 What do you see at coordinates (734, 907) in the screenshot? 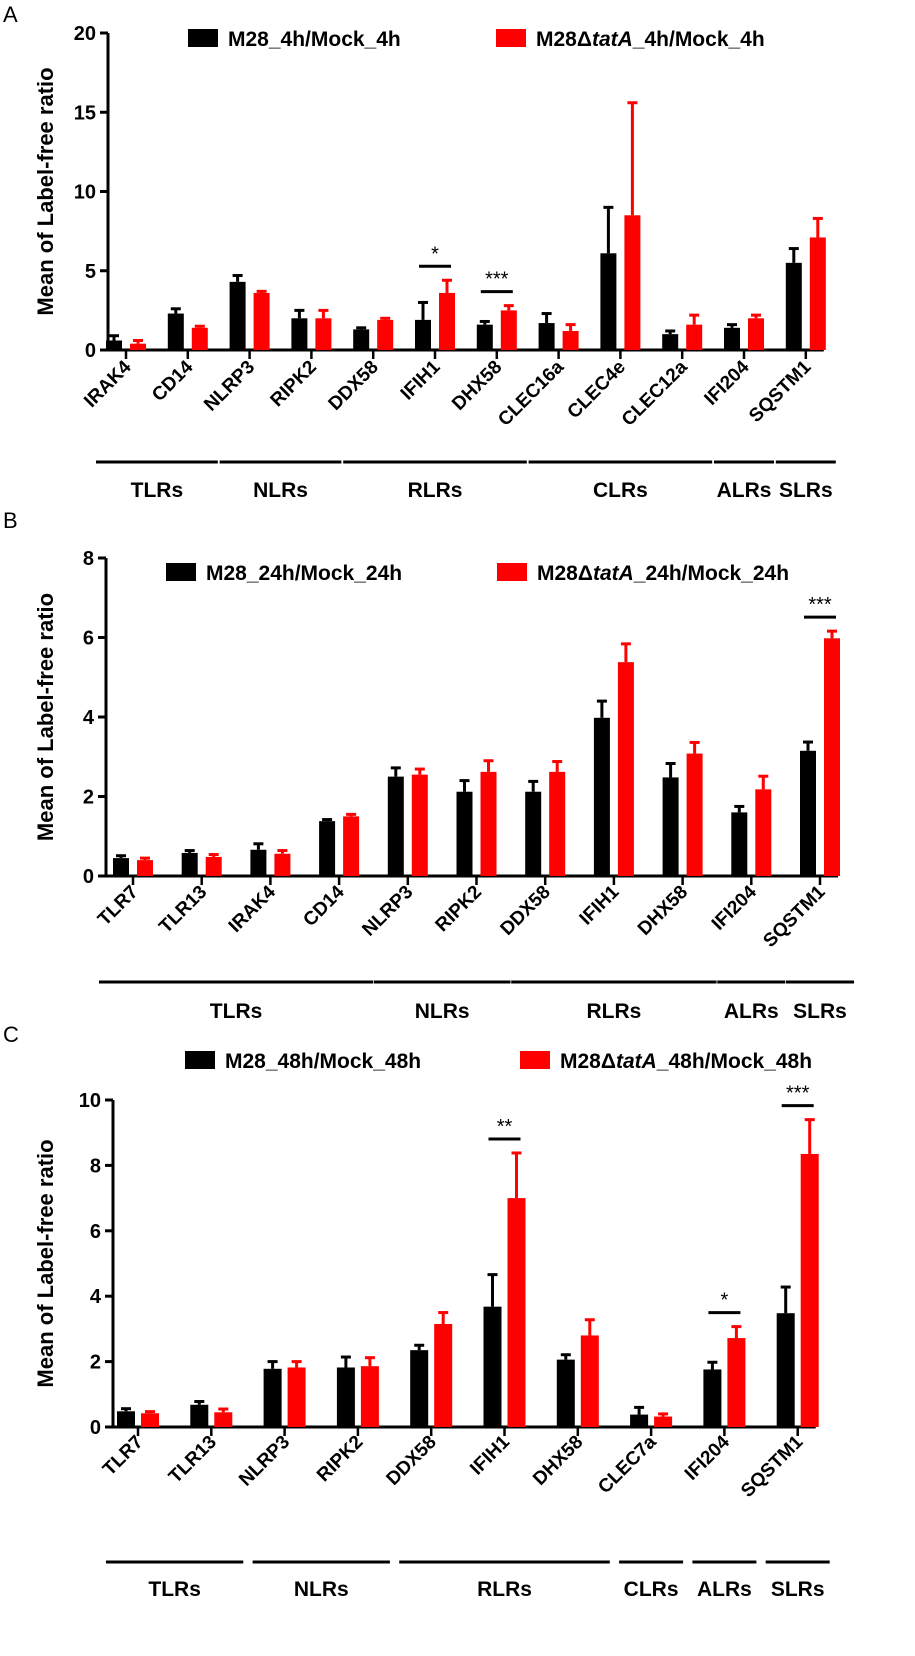
I see `category-label-ifi204: IFI204` at bounding box center [734, 907].